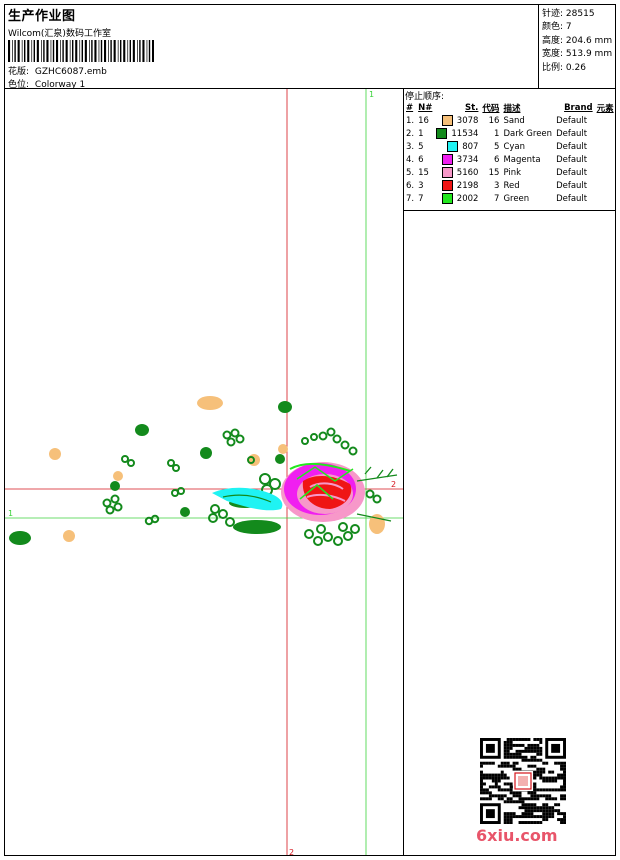  Describe the element at coordinates (410, 172) in the screenshot. I see `cell-idx: 5.` at that location.